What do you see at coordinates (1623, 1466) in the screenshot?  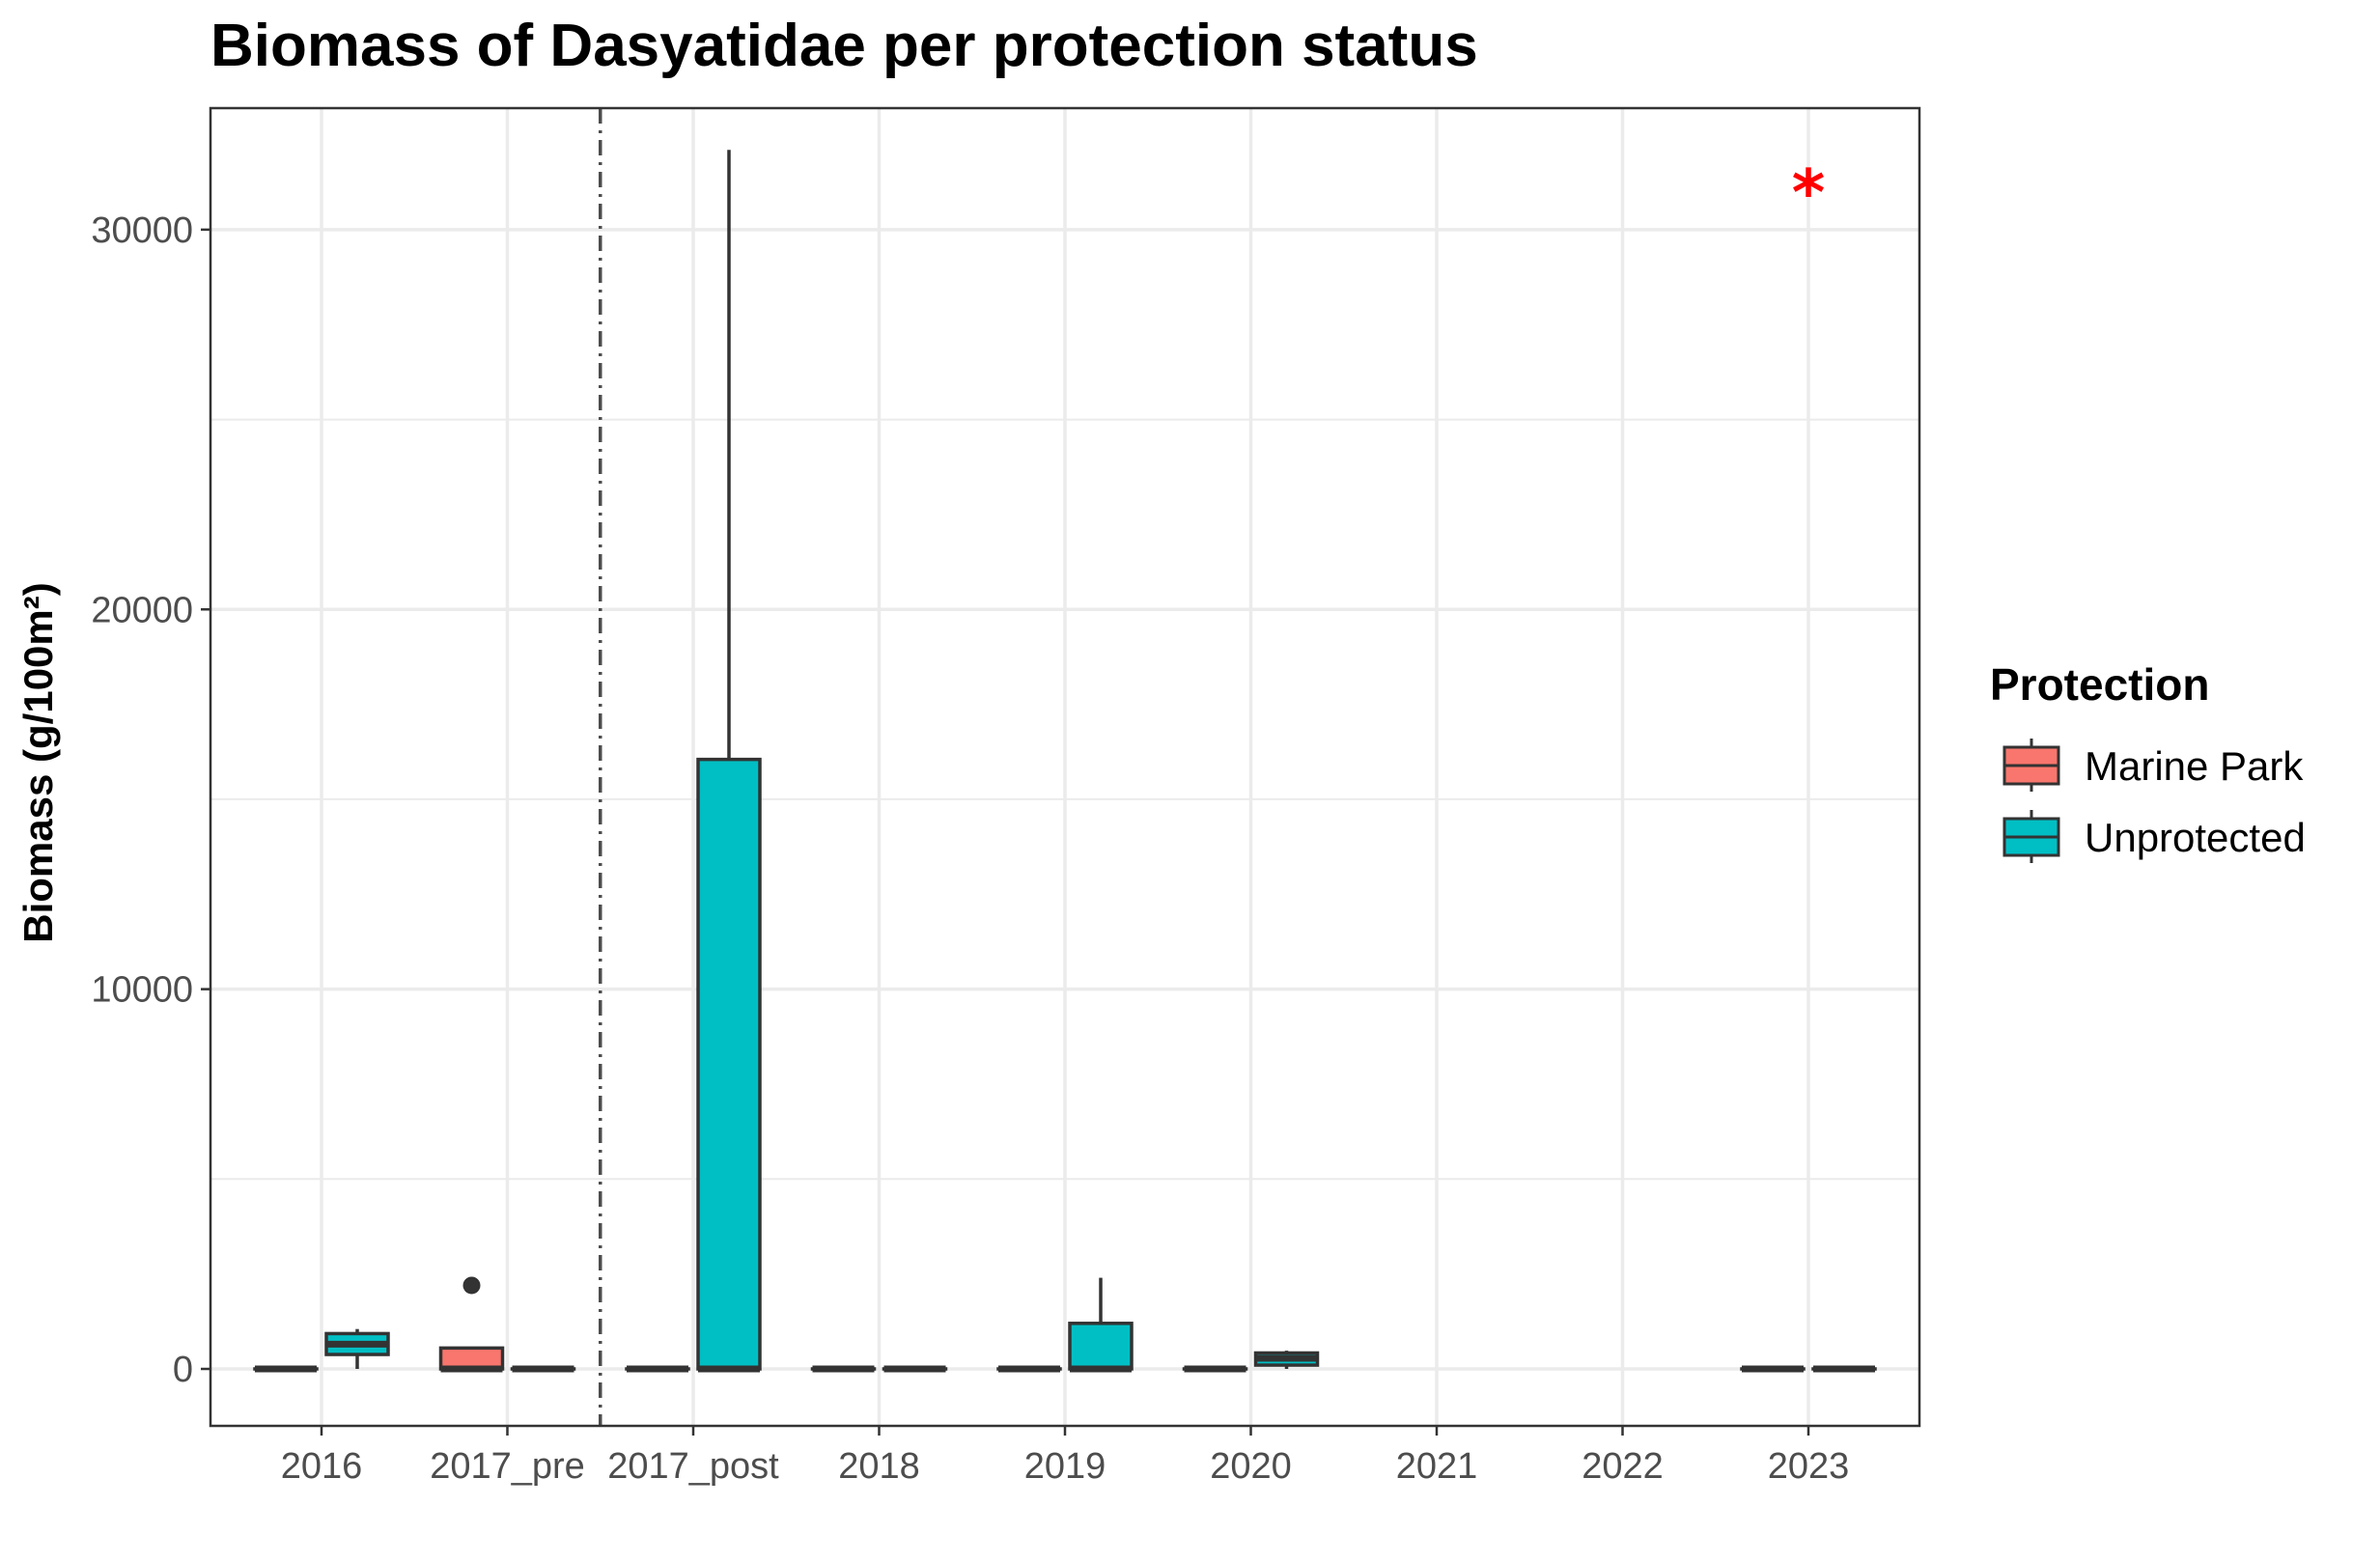 I see `x-tick-label: 2022` at bounding box center [1623, 1466].